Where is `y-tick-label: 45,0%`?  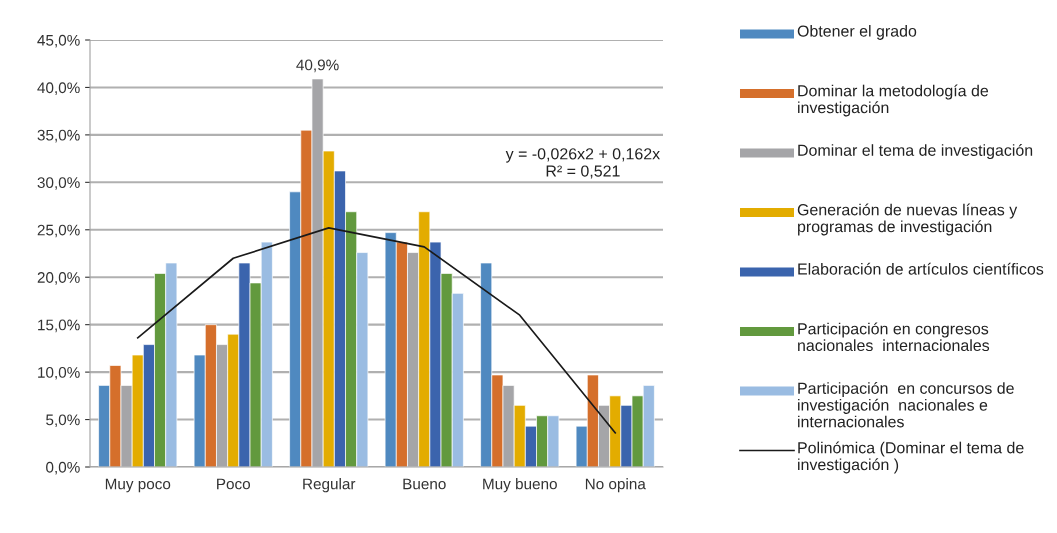
y-tick-label: 45,0% is located at coordinates (58, 41).